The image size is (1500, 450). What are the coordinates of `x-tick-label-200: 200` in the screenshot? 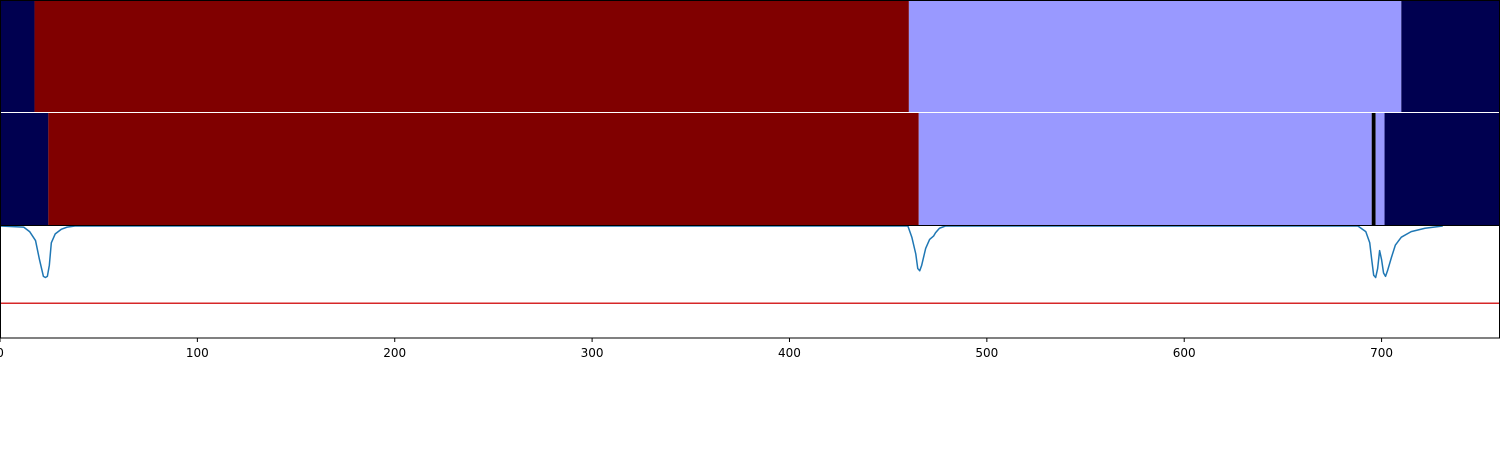 It's located at (394, 353).